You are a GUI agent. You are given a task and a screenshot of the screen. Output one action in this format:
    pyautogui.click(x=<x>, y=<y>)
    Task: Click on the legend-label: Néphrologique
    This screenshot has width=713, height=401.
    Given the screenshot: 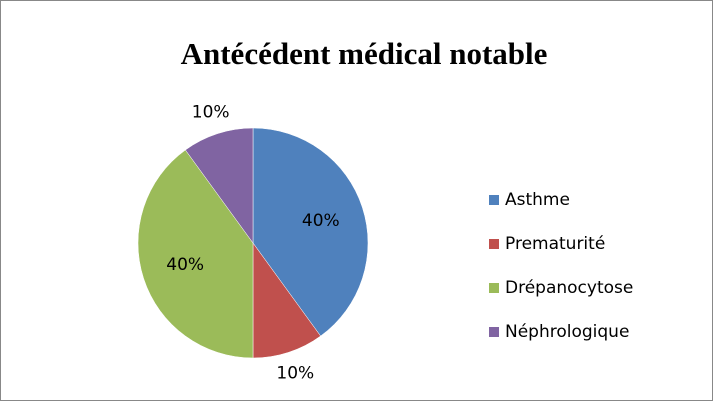 What is the action you would take?
    pyautogui.click(x=567, y=332)
    